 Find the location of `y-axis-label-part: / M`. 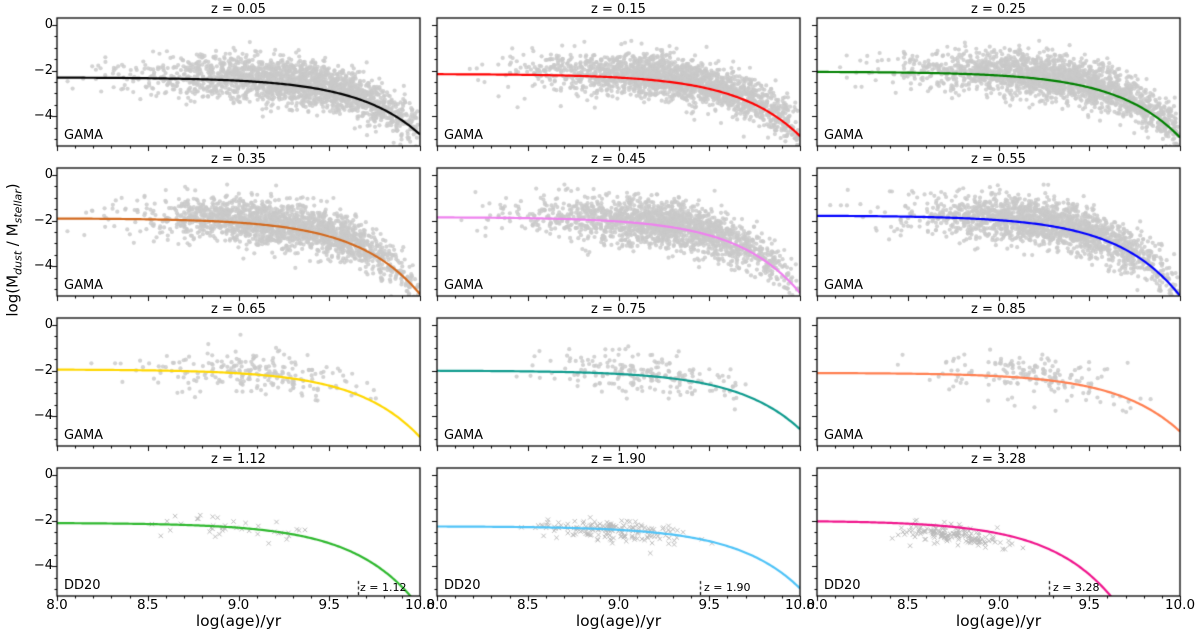

y-axis-label-part: / M is located at coordinates (12, 237).